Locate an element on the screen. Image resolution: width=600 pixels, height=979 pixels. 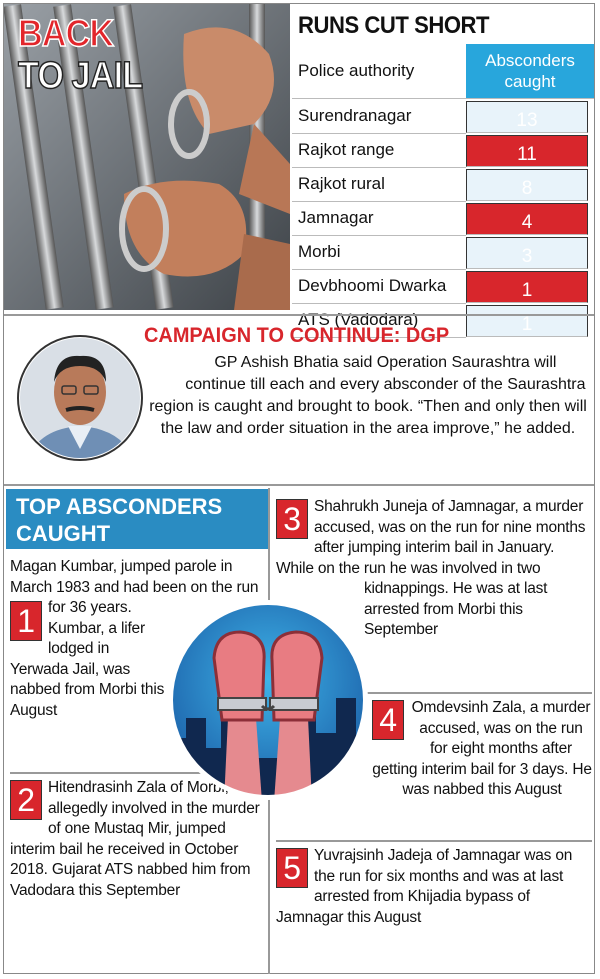
table-title: RUNS CUT SHORT is located at coordinates (394, 25).